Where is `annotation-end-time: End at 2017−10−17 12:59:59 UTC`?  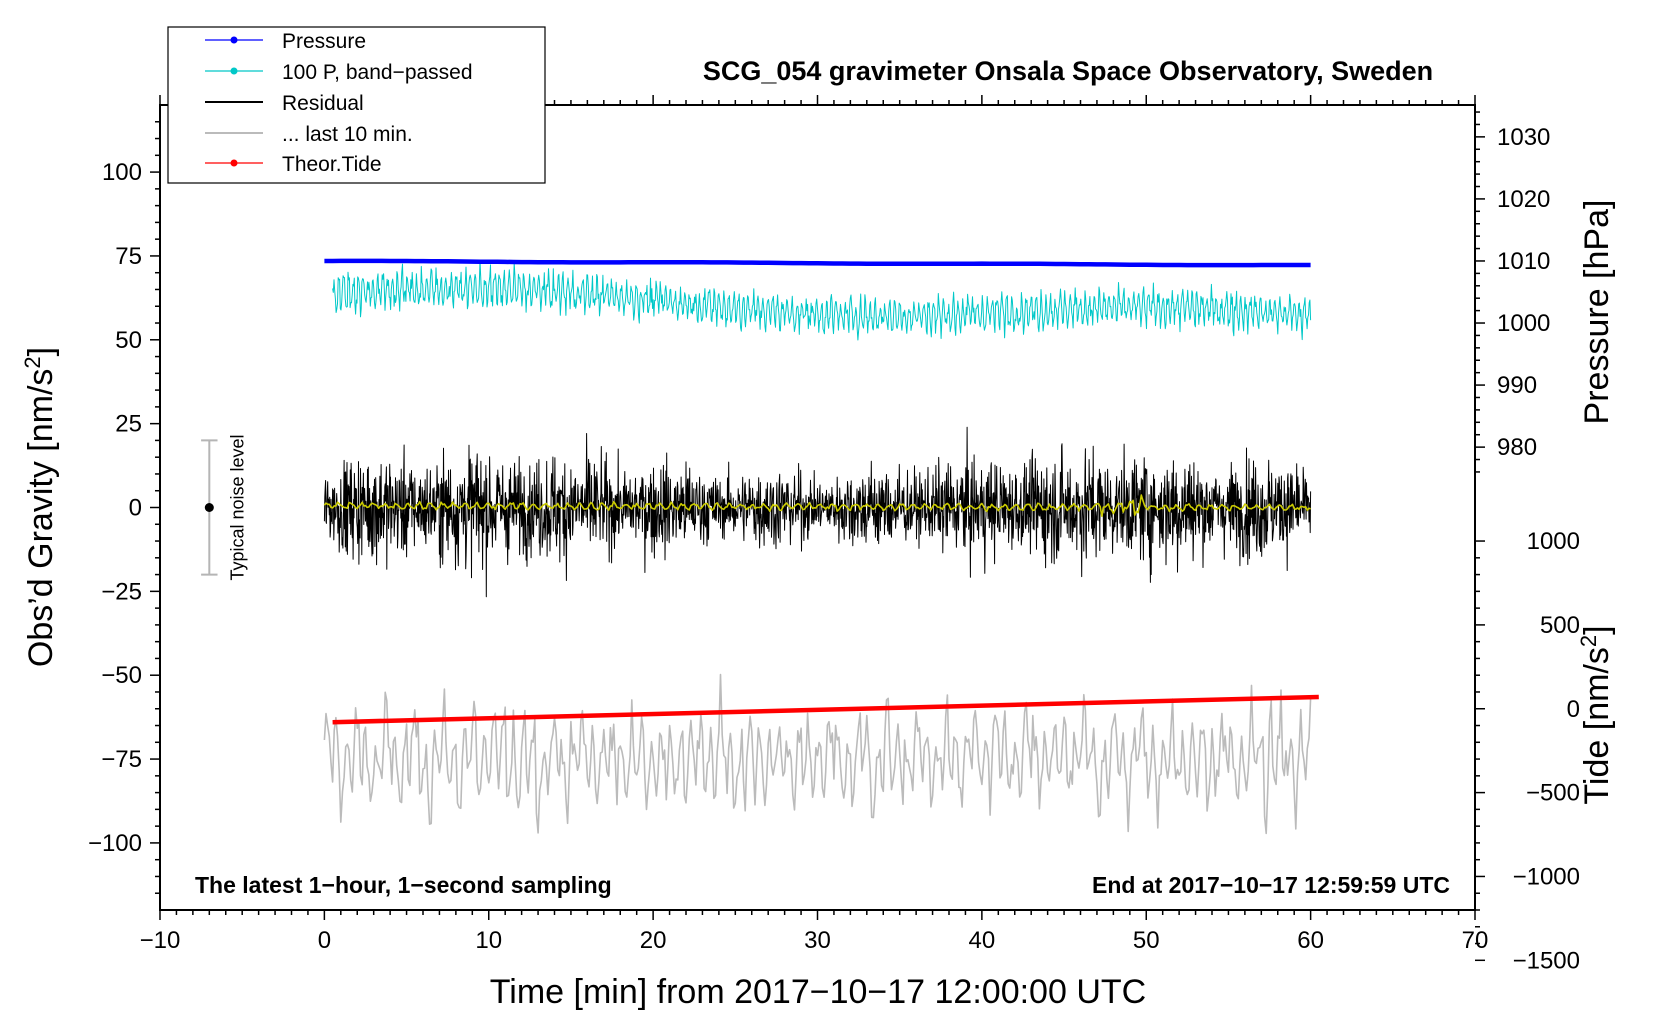
annotation-end-time: End at 2017−10−17 12:59:59 UTC is located at coordinates (1271, 885).